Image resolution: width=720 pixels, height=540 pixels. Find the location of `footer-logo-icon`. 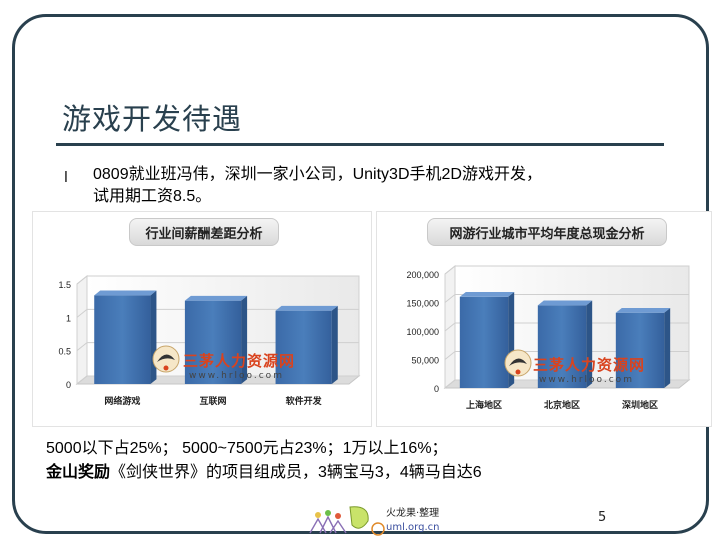

footer-logo-icon is located at coordinates (347, 521).